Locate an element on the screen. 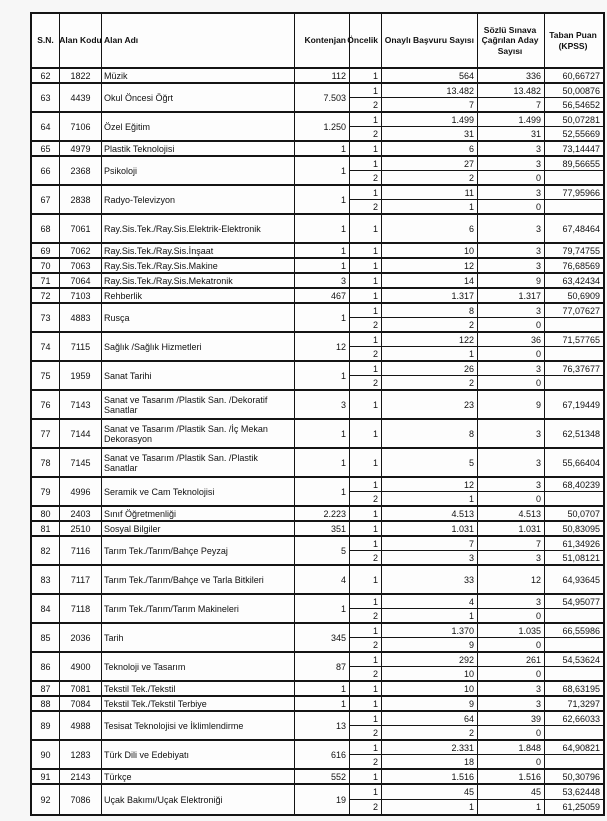 The image size is (607, 821). cell-serial-number: 70 is located at coordinates (46, 265).